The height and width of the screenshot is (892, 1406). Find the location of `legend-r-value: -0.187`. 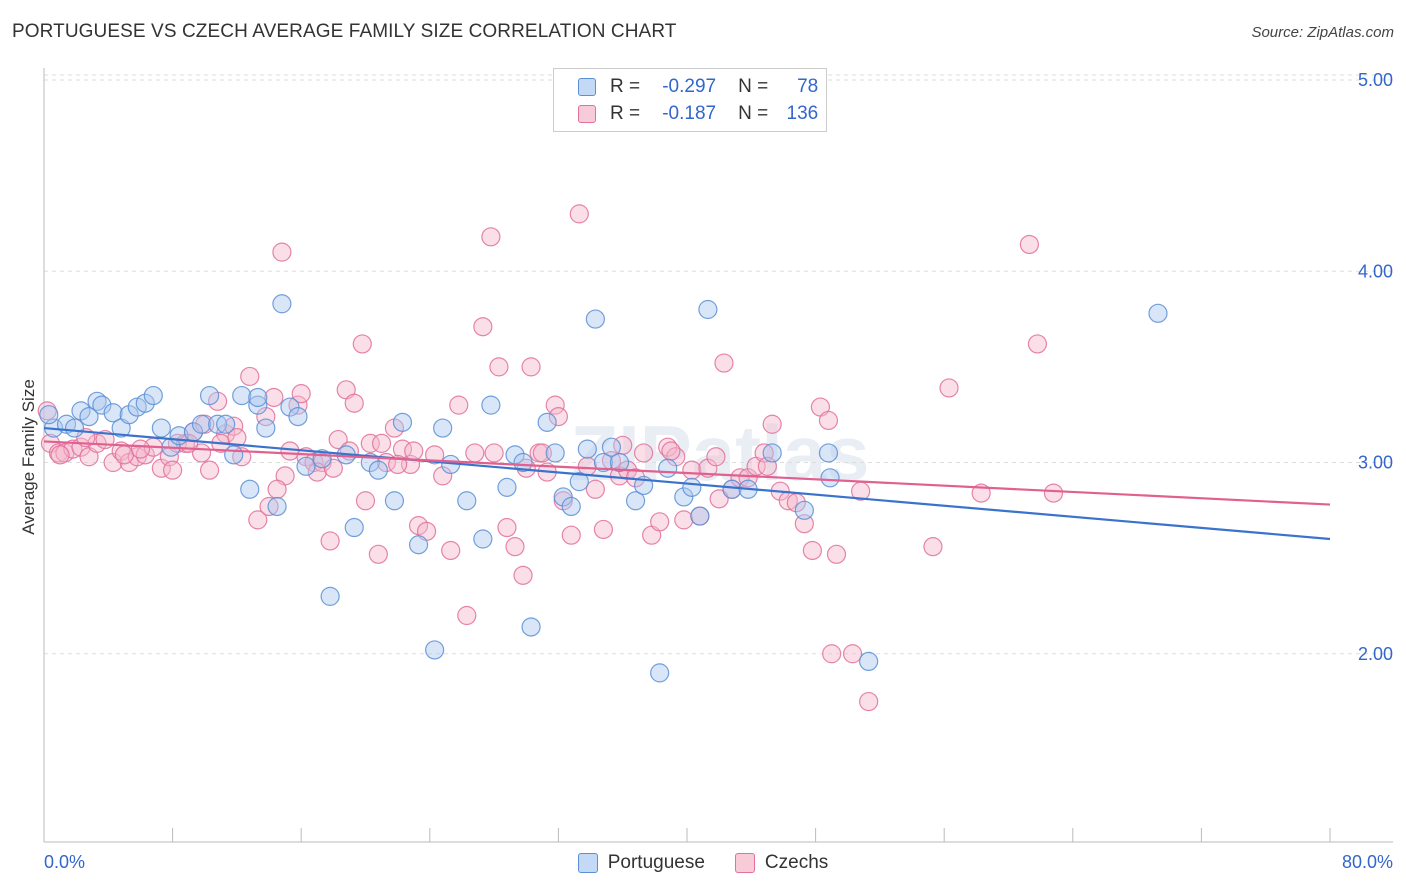

legend-r-value: -0.187 is located at coordinates (689, 113).